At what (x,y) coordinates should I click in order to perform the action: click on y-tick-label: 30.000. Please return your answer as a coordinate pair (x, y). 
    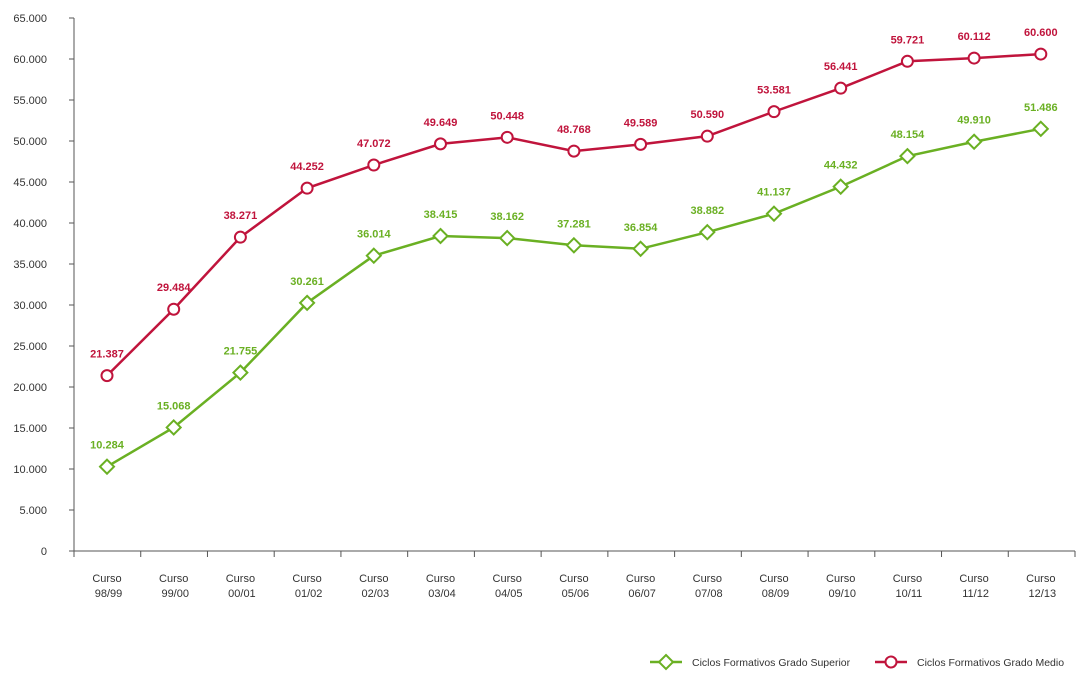
    Looking at the image, I should click on (30, 306).